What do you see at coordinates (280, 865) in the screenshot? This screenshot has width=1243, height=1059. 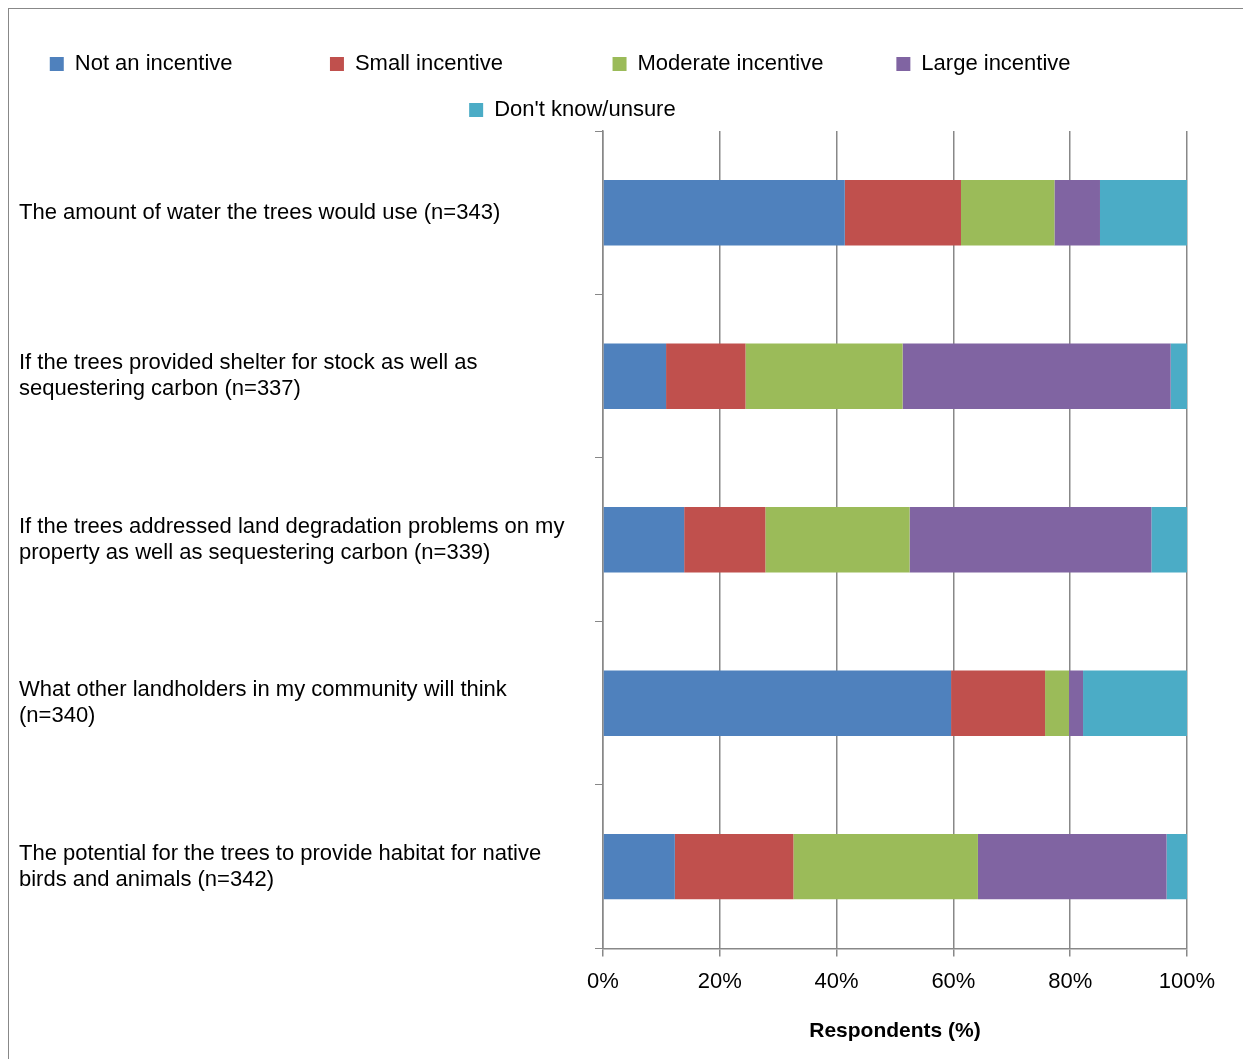 I see `y-tick-label: The potential for the trees to provide habitat for native birds and animals (n=342)` at bounding box center [280, 865].